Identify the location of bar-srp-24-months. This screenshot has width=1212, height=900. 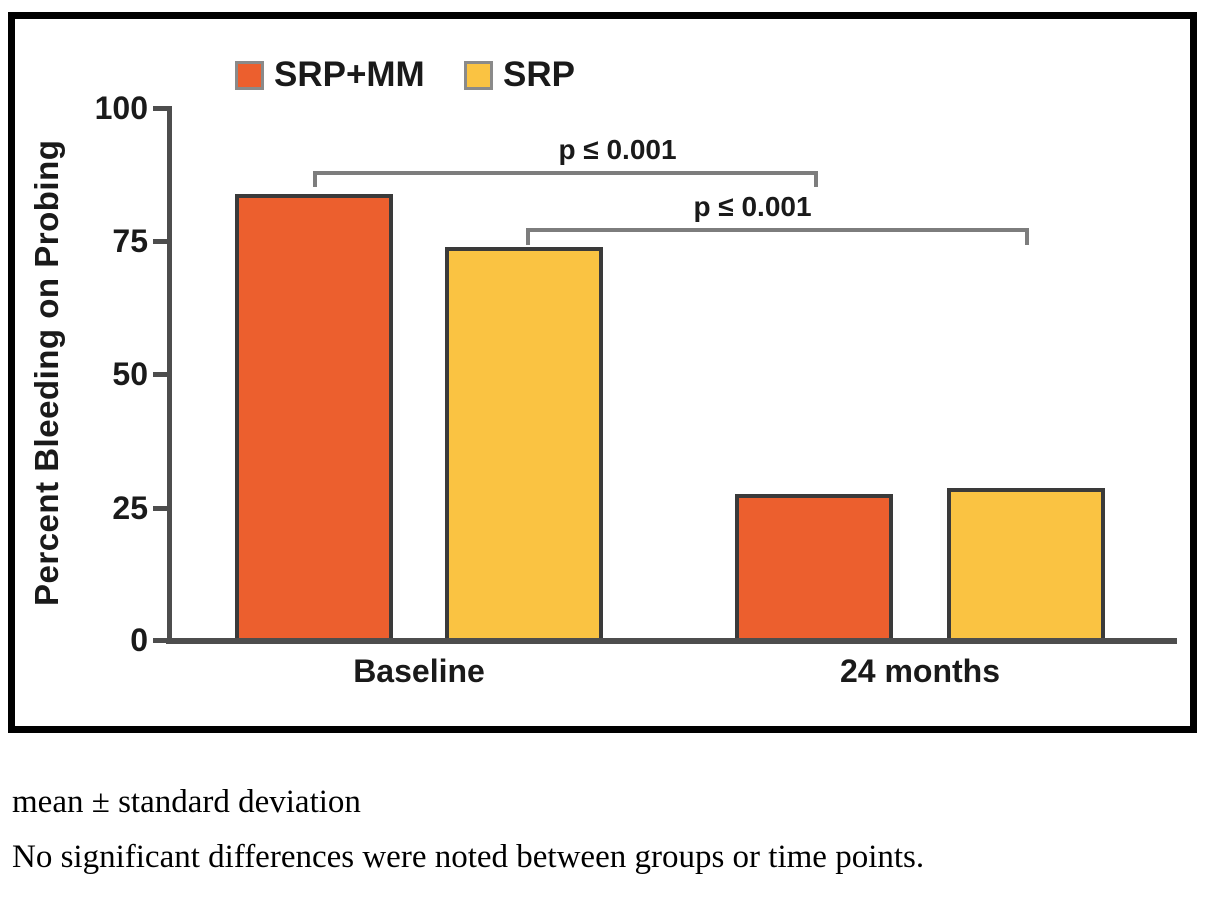
(1026, 565).